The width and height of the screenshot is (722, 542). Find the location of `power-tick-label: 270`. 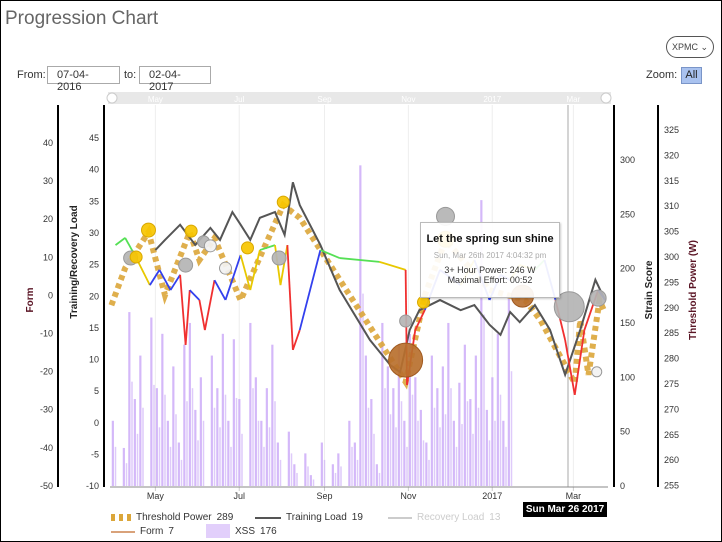

power-tick-label: 270 is located at coordinates (671, 409).